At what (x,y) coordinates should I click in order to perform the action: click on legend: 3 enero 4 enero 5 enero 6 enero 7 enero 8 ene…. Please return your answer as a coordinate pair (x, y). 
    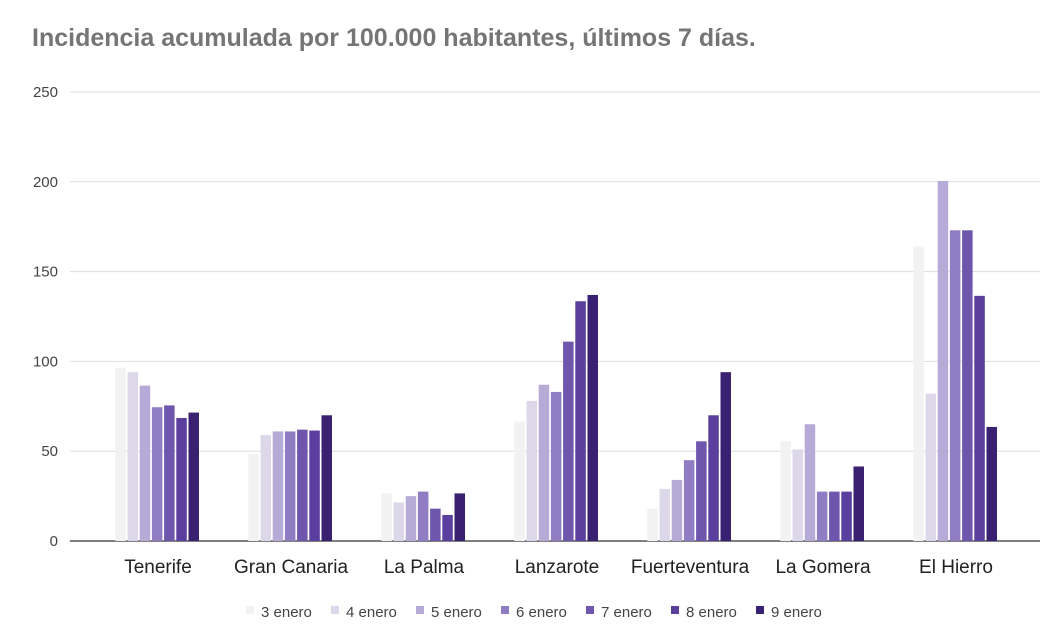
    Looking at the image, I should click on (534, 612).